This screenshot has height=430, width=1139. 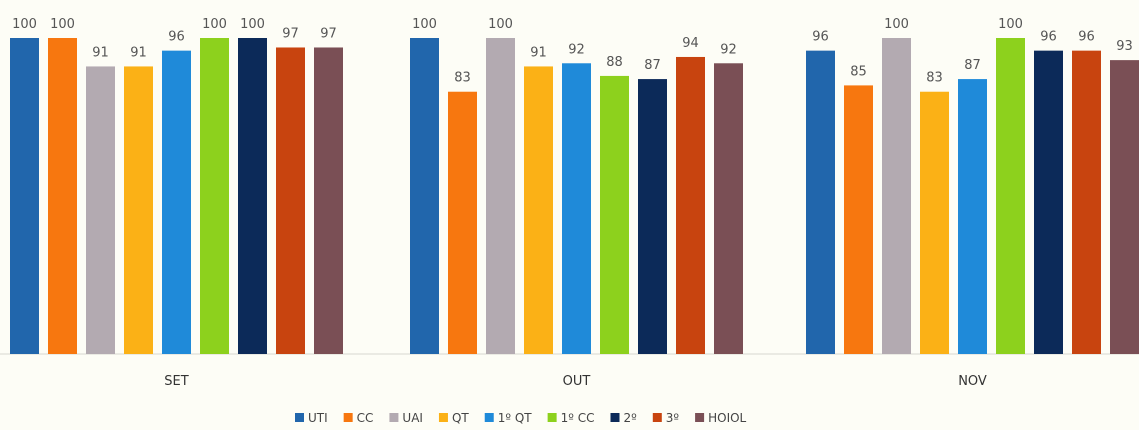 What do you see at coordinates (578, 418) in the screenshot?
I see `legend-label-5: 1º CC` at bounding box center [578, 418].